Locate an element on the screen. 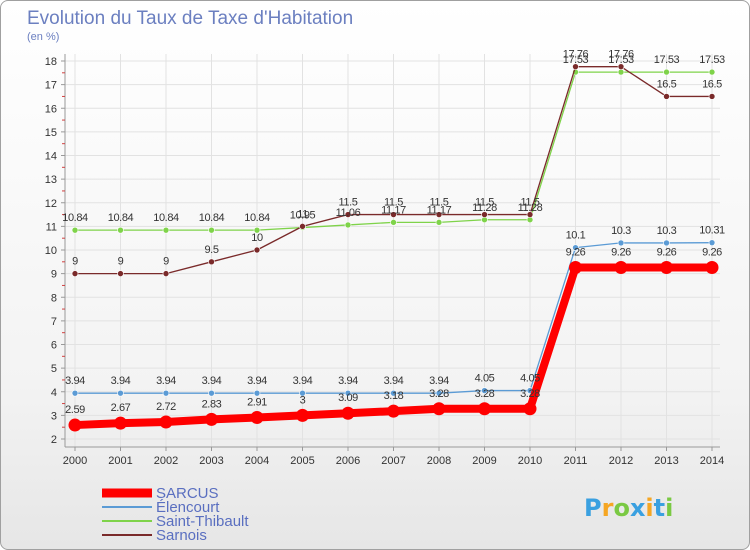 This screenshot has width=750, height=550. y-tick-label: 10 is located at coordinates (51, 251).